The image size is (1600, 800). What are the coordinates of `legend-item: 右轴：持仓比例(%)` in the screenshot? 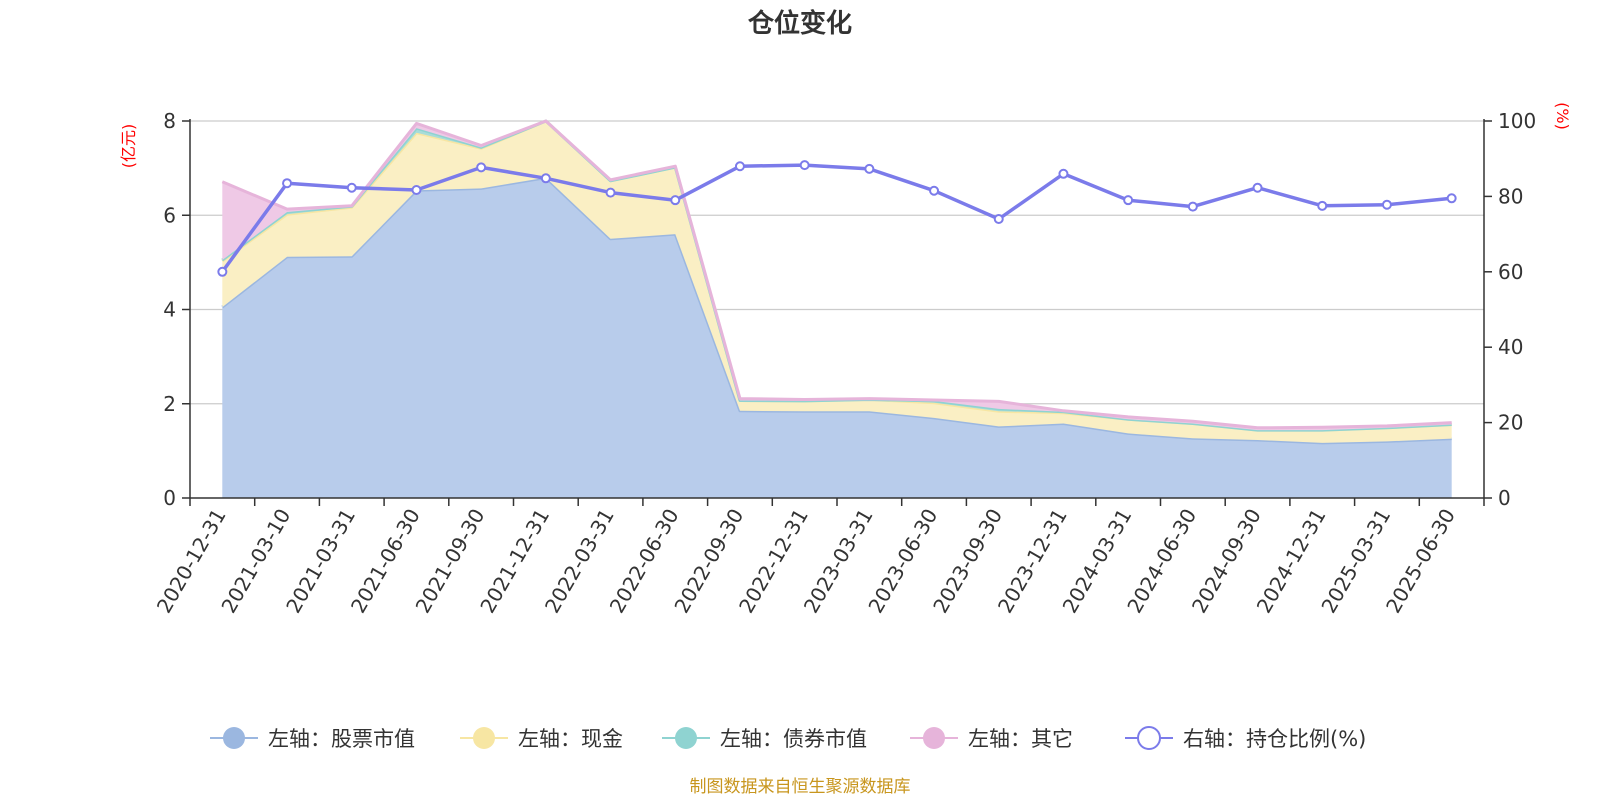 It's located at (1245, 738).